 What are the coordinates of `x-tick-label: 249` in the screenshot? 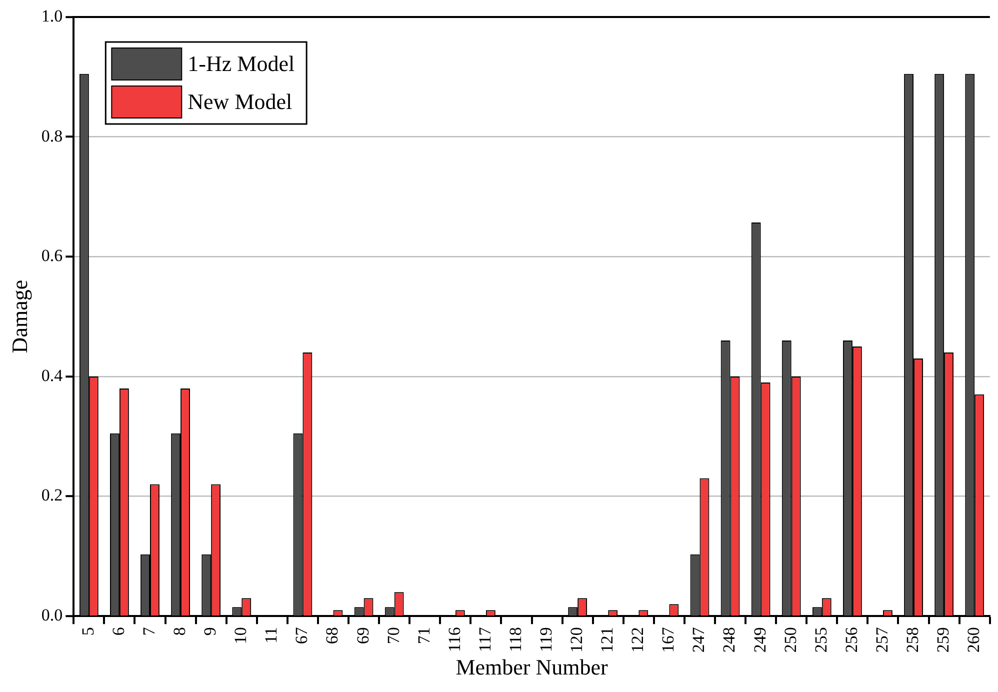 It's located at (760, 640).